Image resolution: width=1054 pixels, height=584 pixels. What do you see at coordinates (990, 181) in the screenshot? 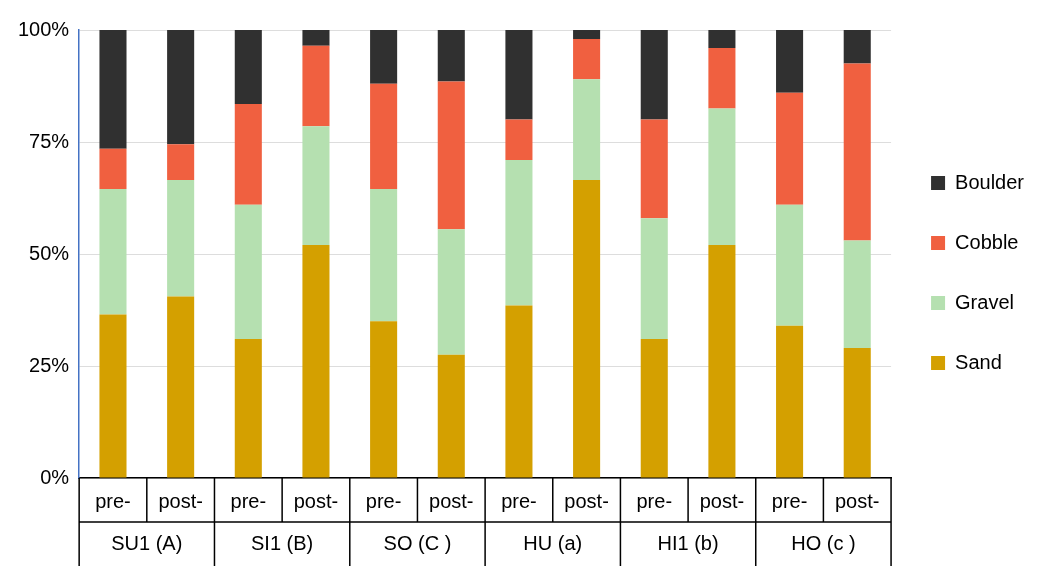
I see `legend-label: Boulder` at bounding box center [990, 181].